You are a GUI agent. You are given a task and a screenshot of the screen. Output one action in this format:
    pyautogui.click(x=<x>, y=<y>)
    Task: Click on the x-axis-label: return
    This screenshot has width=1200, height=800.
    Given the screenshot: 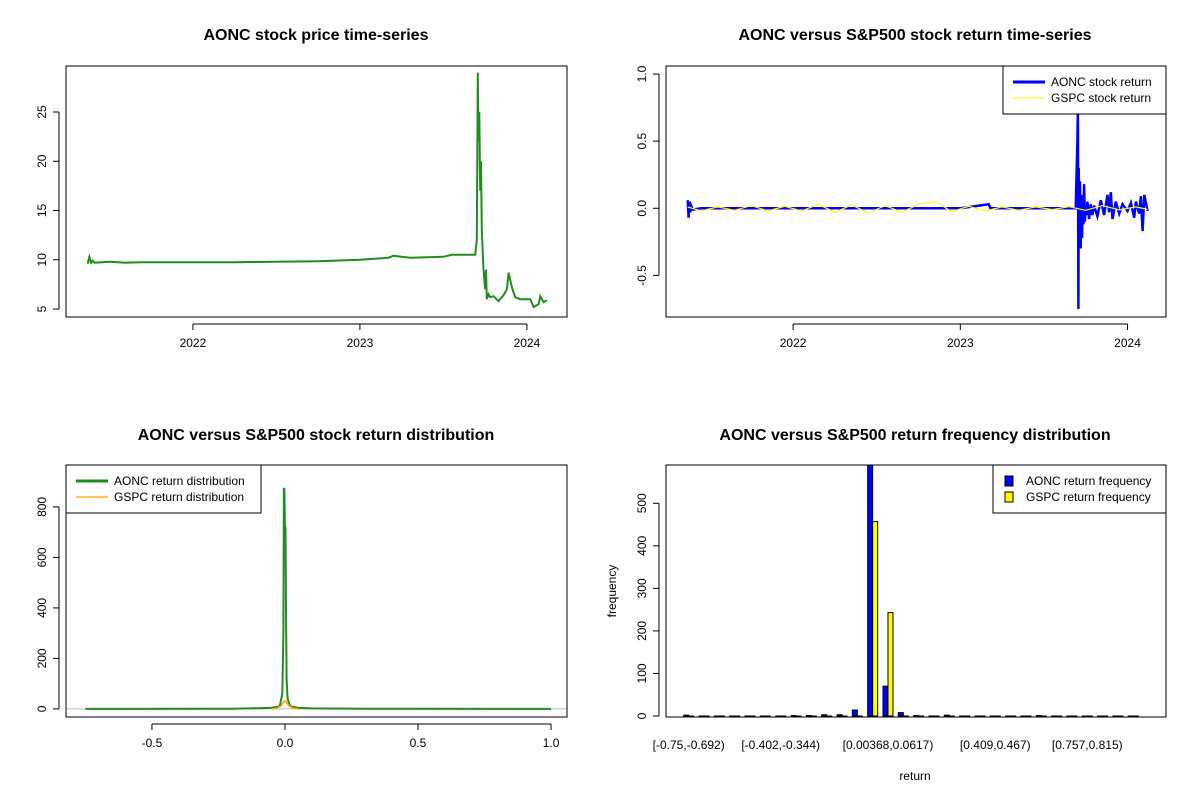 What is the action you would take?
    pyautogui.click(x=914, y=776)
    